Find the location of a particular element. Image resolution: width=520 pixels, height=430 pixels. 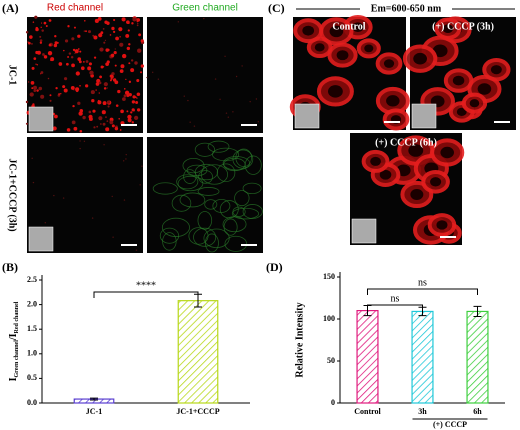

image-label: (+) CCCP (6h) is located at coordinates (406, 142).